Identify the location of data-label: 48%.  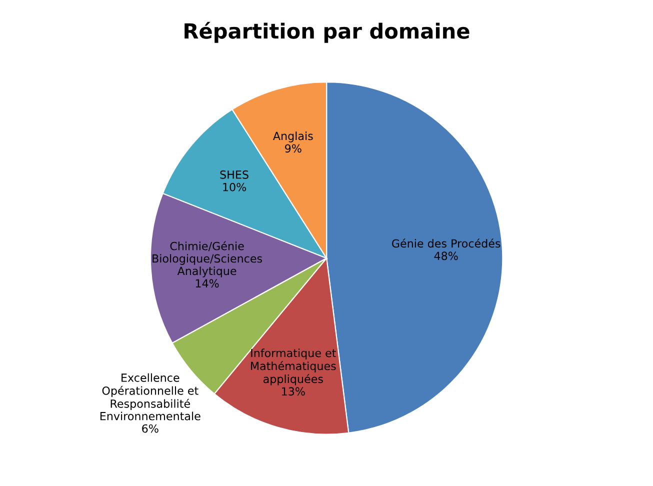
(446, 256).